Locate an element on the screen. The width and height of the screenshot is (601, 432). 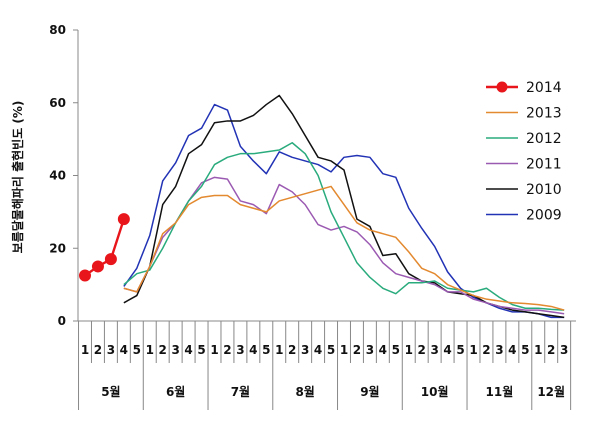
month-label: 9월 is located at coordinates (369, 391).